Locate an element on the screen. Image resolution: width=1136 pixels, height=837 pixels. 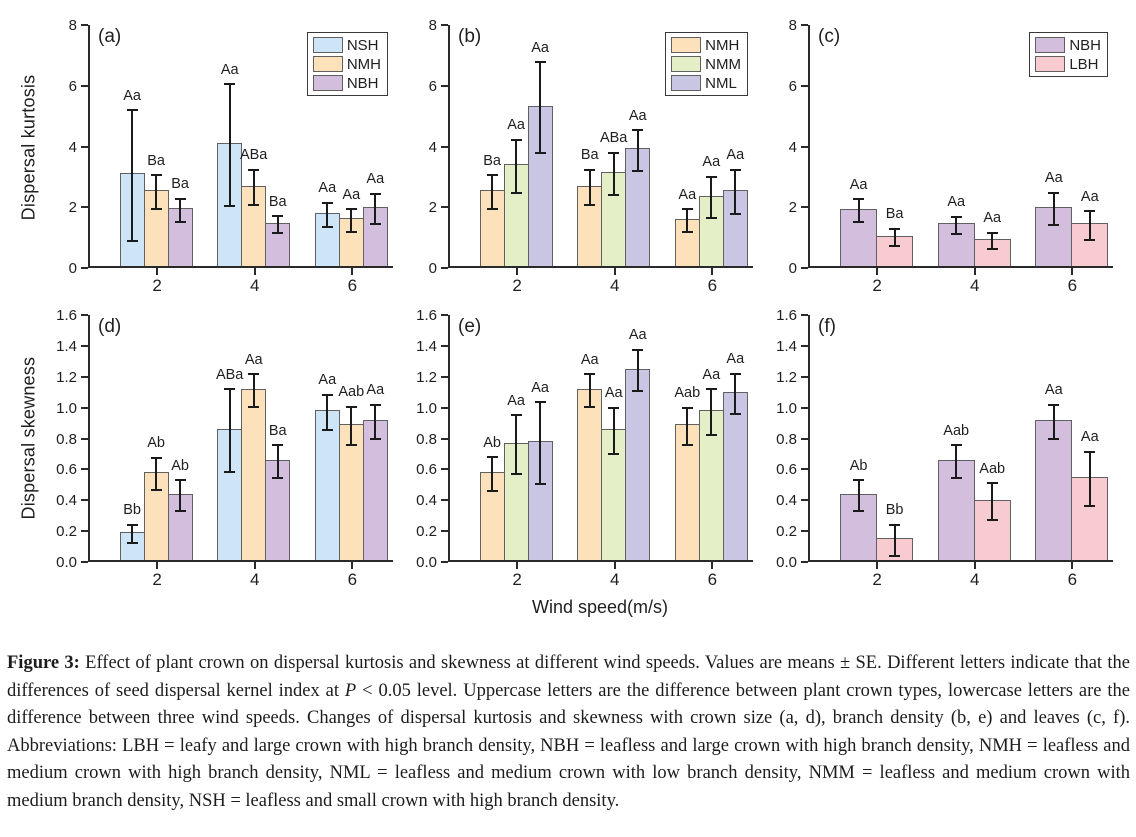
legend-label: LBH is located at coordinates (1084, 64).